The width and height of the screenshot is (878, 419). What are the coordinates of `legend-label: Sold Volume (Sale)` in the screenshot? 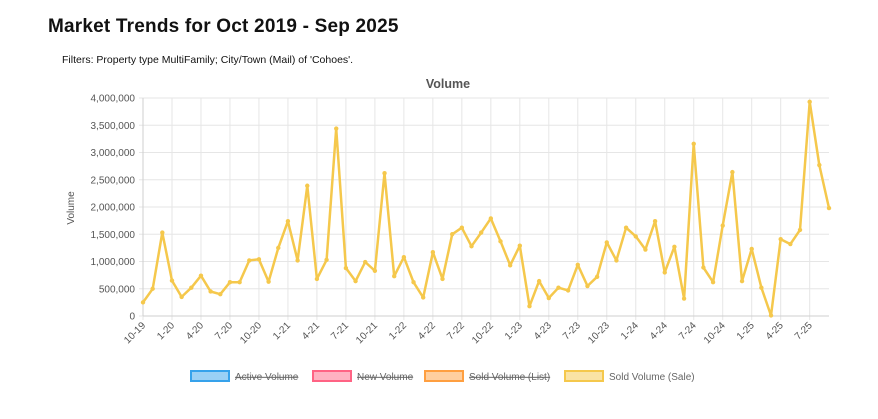 It's located at (652, 377).